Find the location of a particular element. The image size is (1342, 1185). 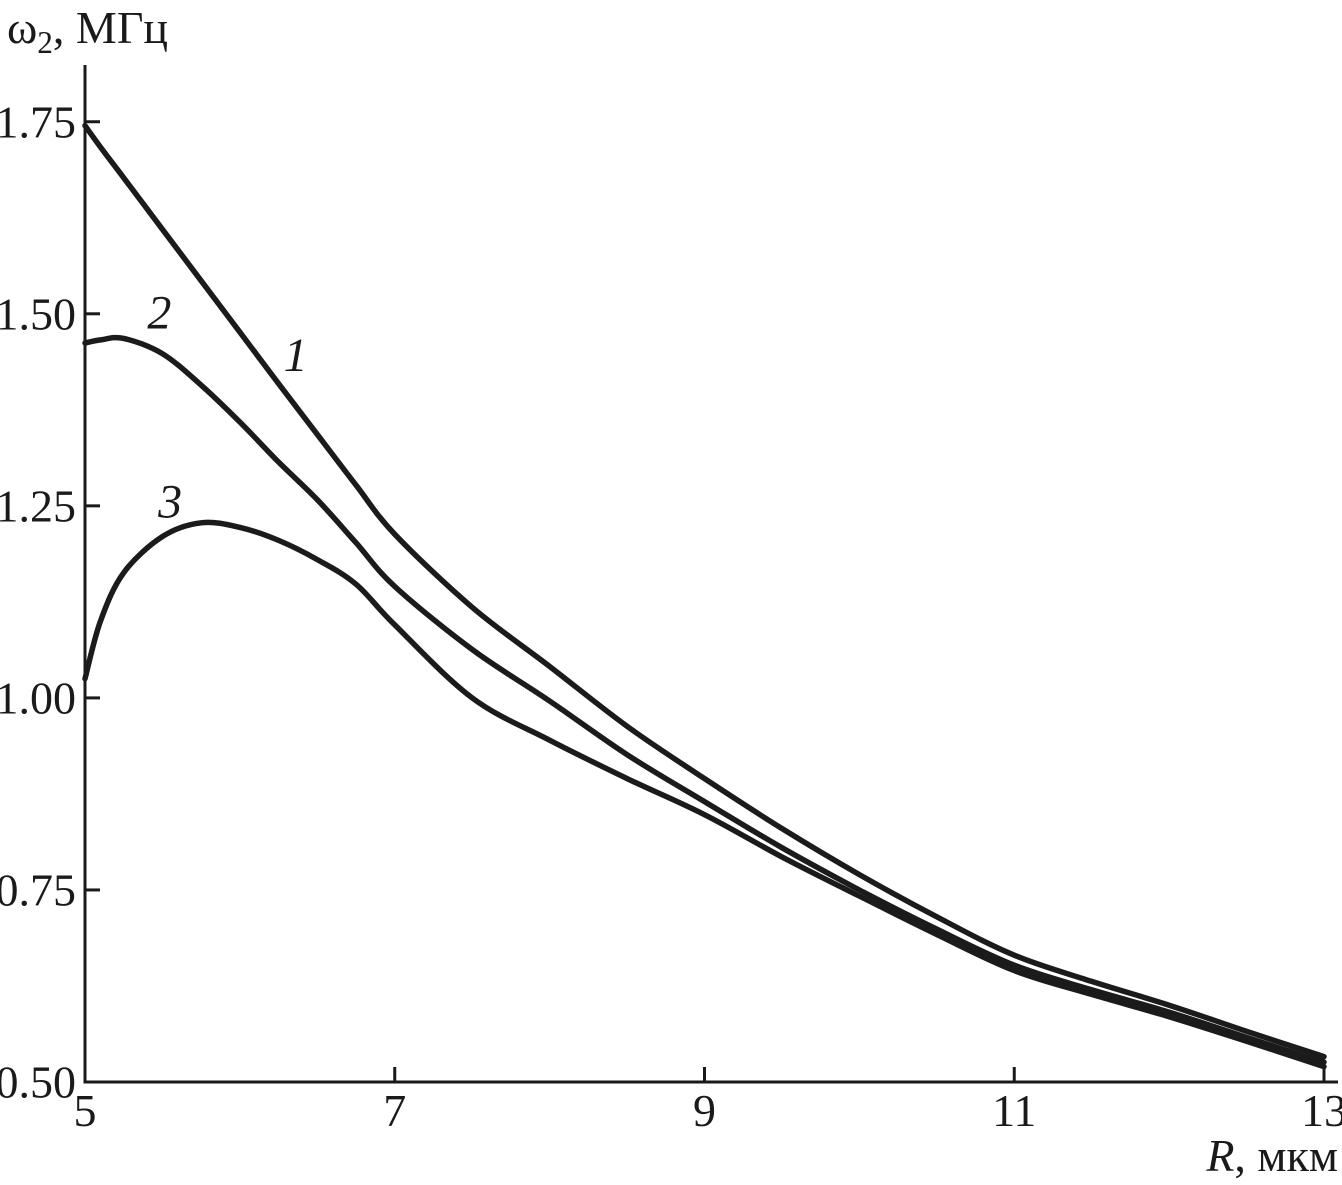

y-tick-label: 0.50 is located at coordinates (38, 1082).